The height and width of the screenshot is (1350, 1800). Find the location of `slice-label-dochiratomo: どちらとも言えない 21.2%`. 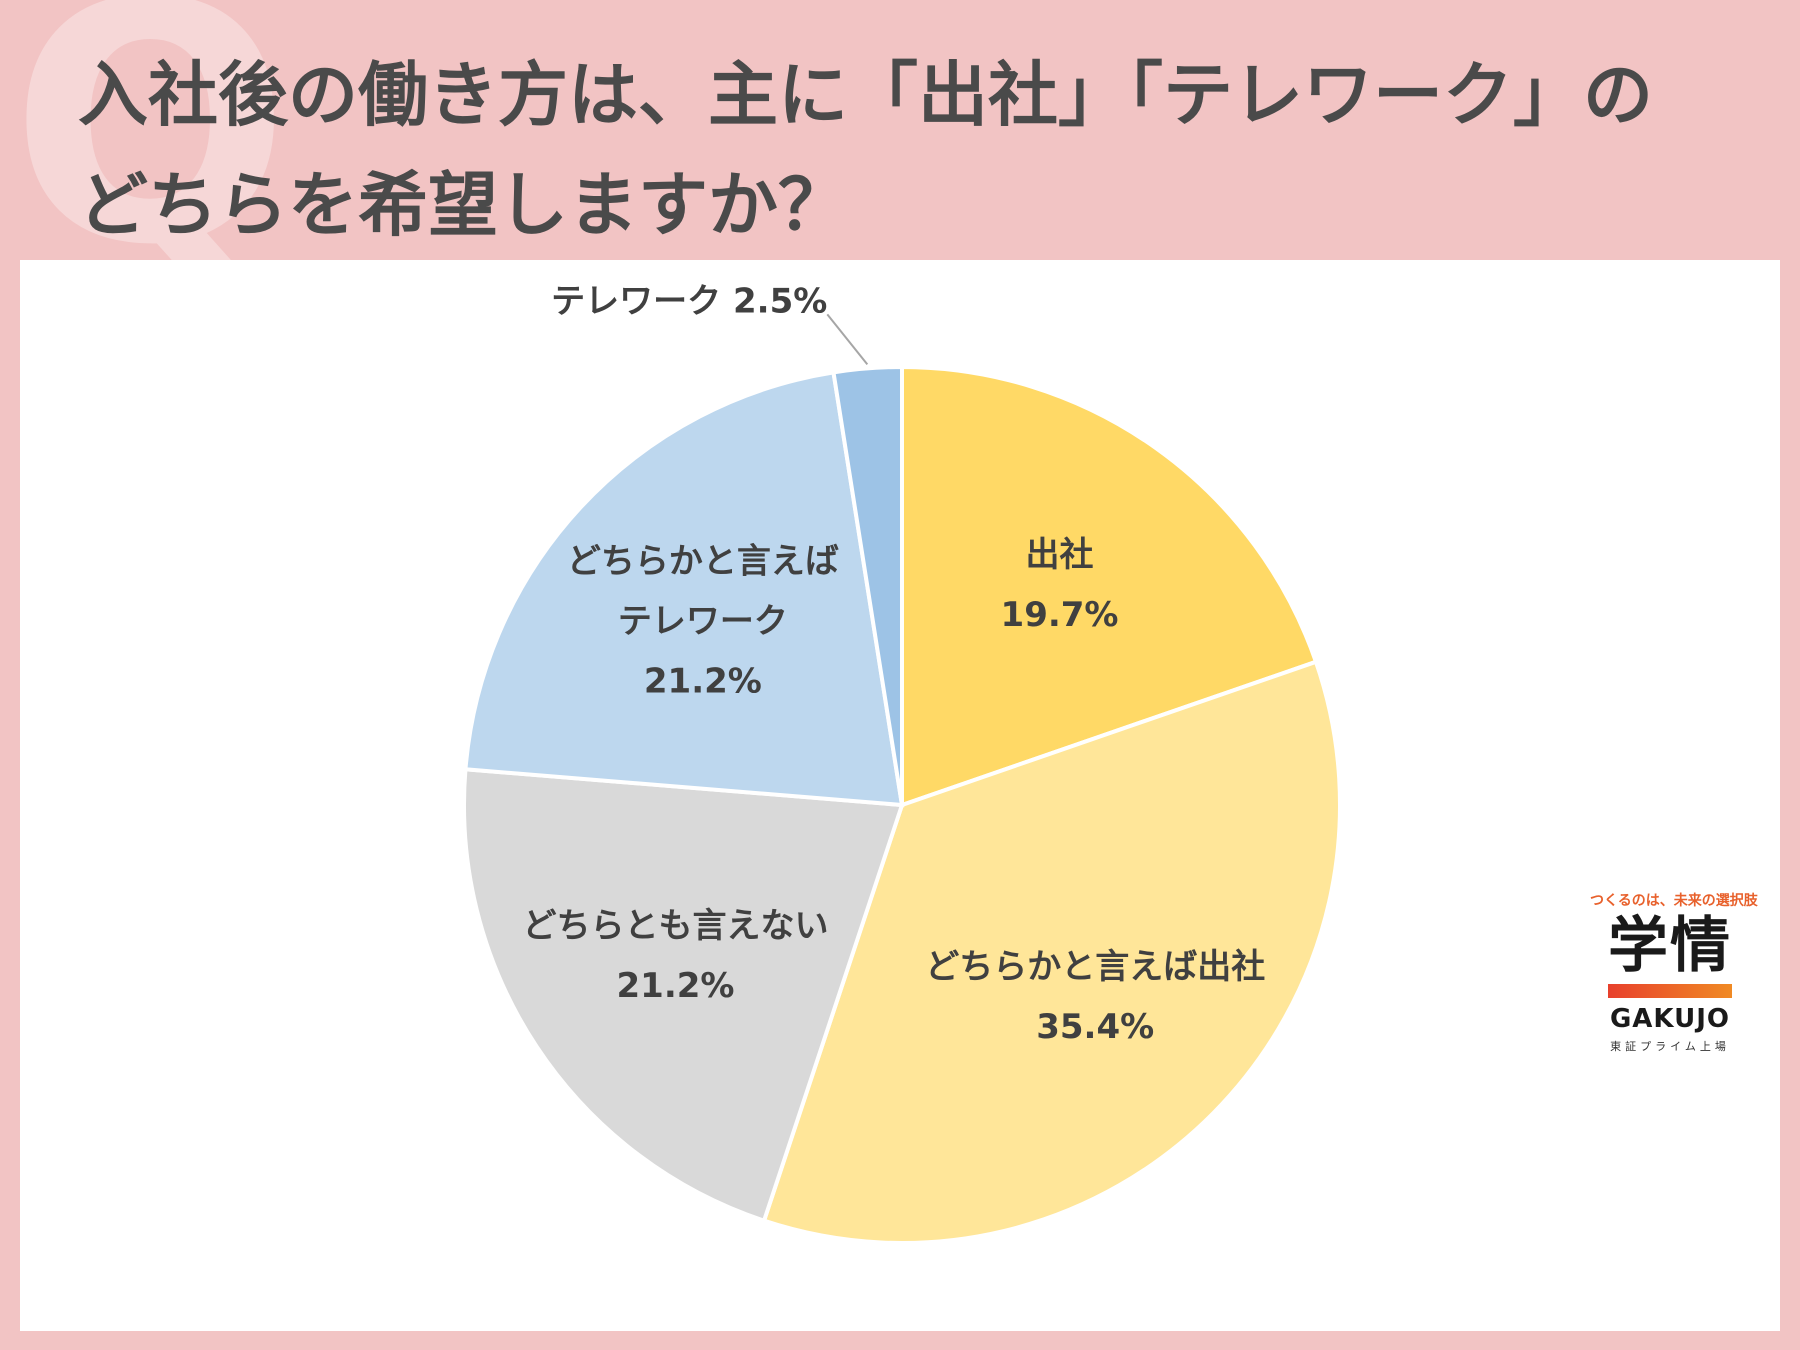

slice-label-dochiratomo: どちらとも言えない 21.2% is located at coordinates (675, 956).